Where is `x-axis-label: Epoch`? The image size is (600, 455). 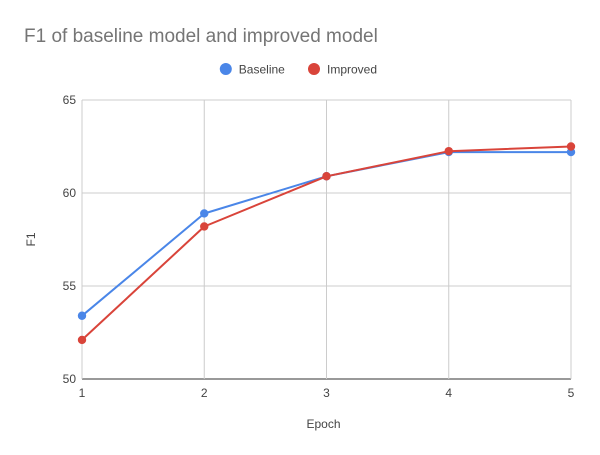 x-axis-label: Epoch is located at coordinates (323, 424).